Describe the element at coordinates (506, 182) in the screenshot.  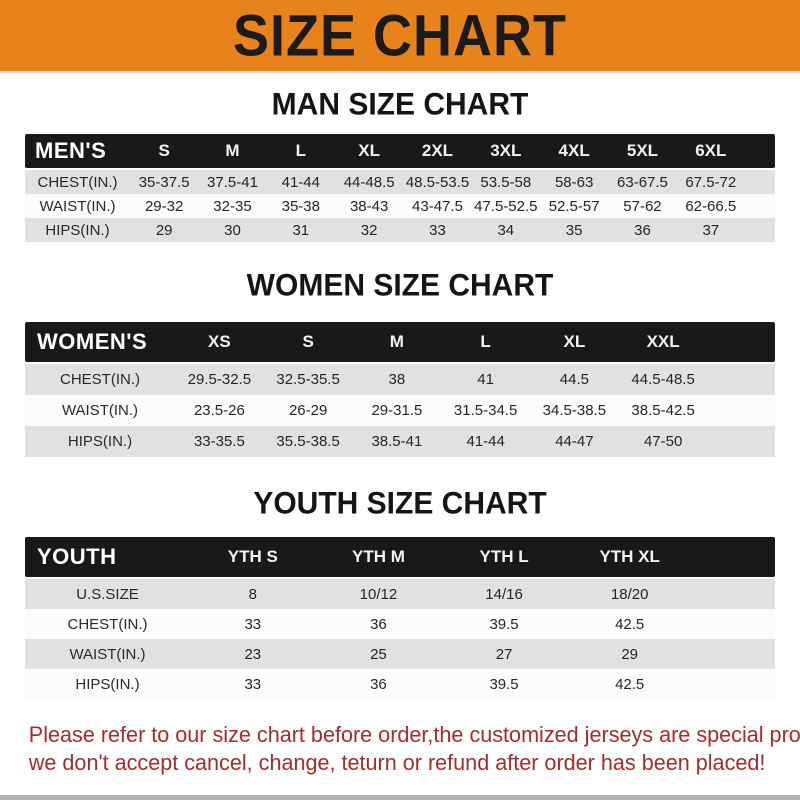
I see `size-value-cell: 53.5-58` at that location.